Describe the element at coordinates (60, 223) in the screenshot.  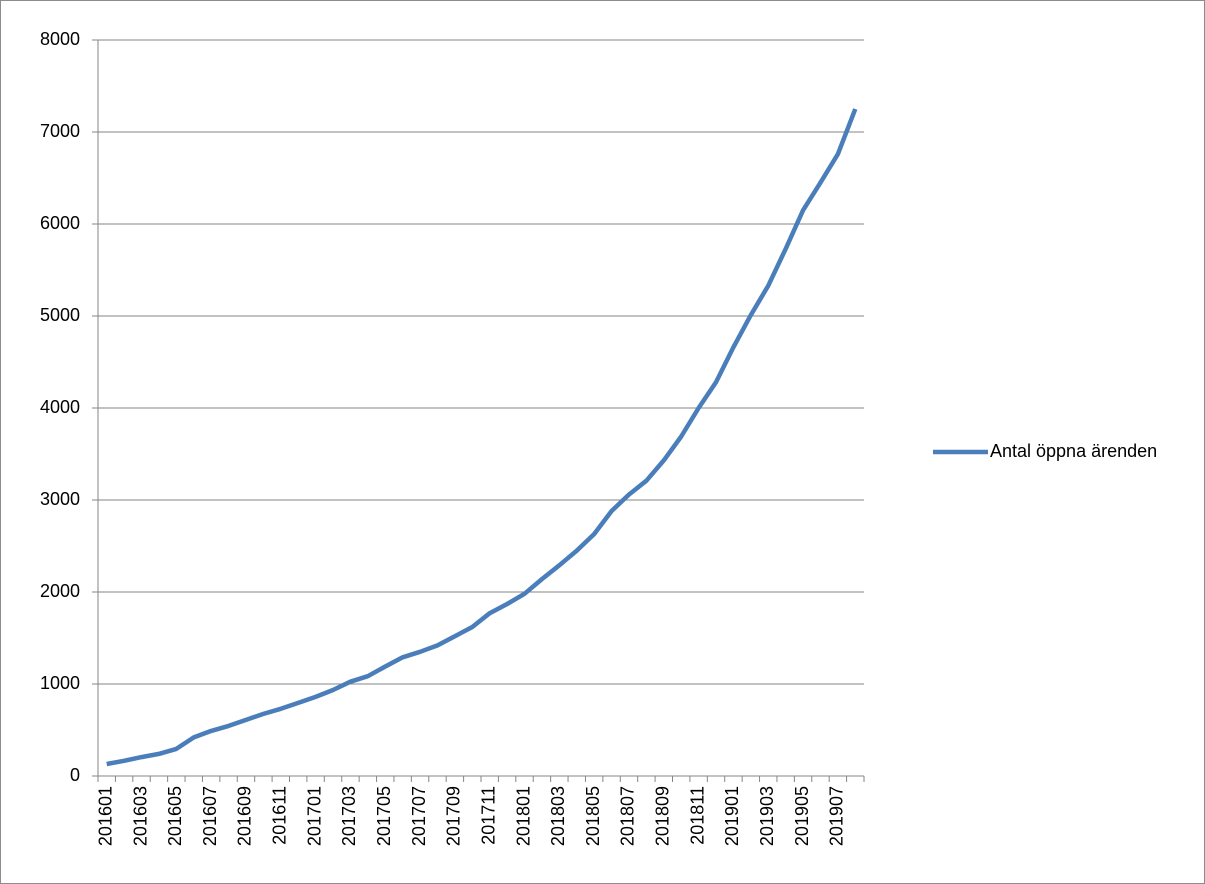
I see `y-tick-label: 6000` at that location.